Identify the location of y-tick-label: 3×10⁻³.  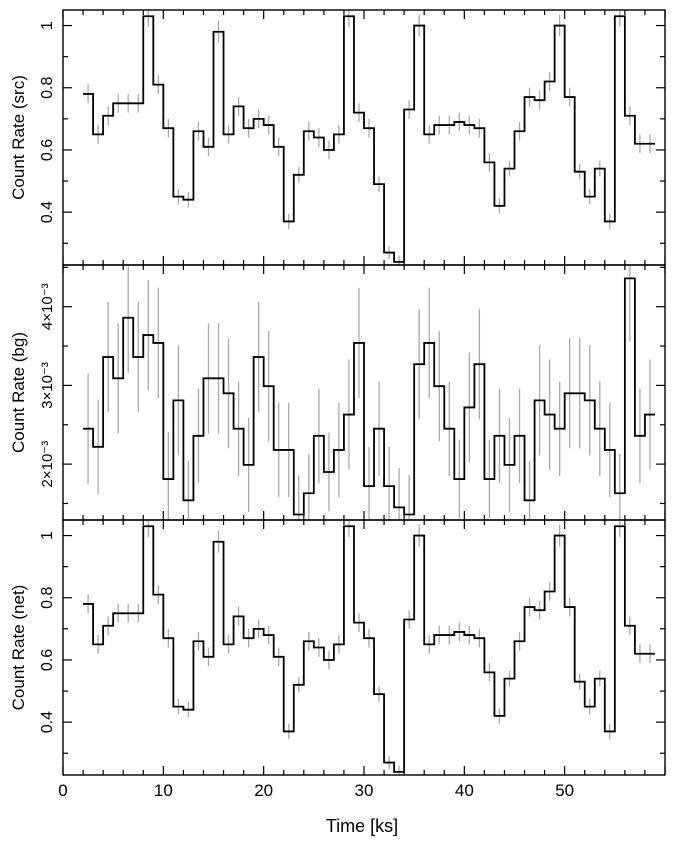
(47, 385).